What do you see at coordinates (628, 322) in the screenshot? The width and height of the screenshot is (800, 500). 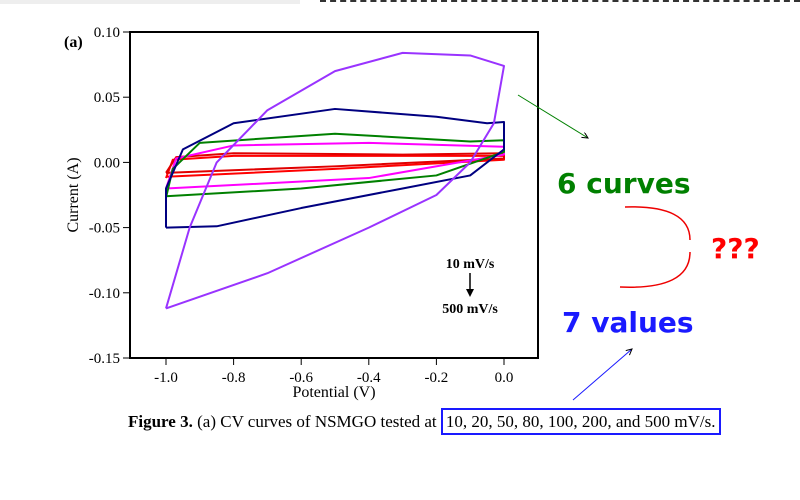 I see `values-annotation: 7 values` at bounding box center [628, 322].